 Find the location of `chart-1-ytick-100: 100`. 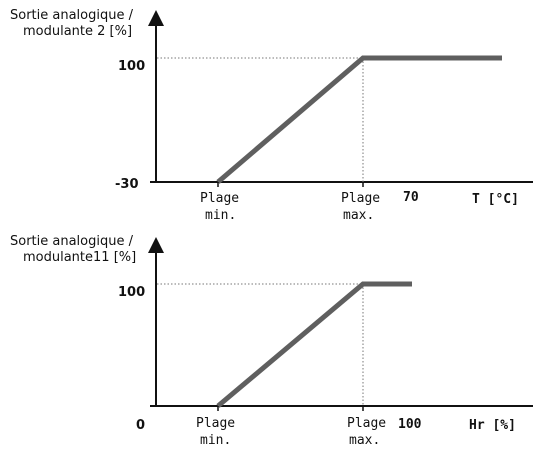

chart-1-ytick-100: 100 is located at coordinates (131, 66).